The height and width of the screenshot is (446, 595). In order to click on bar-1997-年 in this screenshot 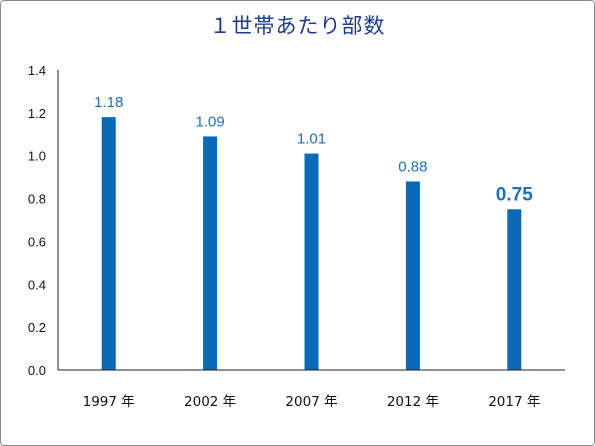, I will do `click(108, 244)`.